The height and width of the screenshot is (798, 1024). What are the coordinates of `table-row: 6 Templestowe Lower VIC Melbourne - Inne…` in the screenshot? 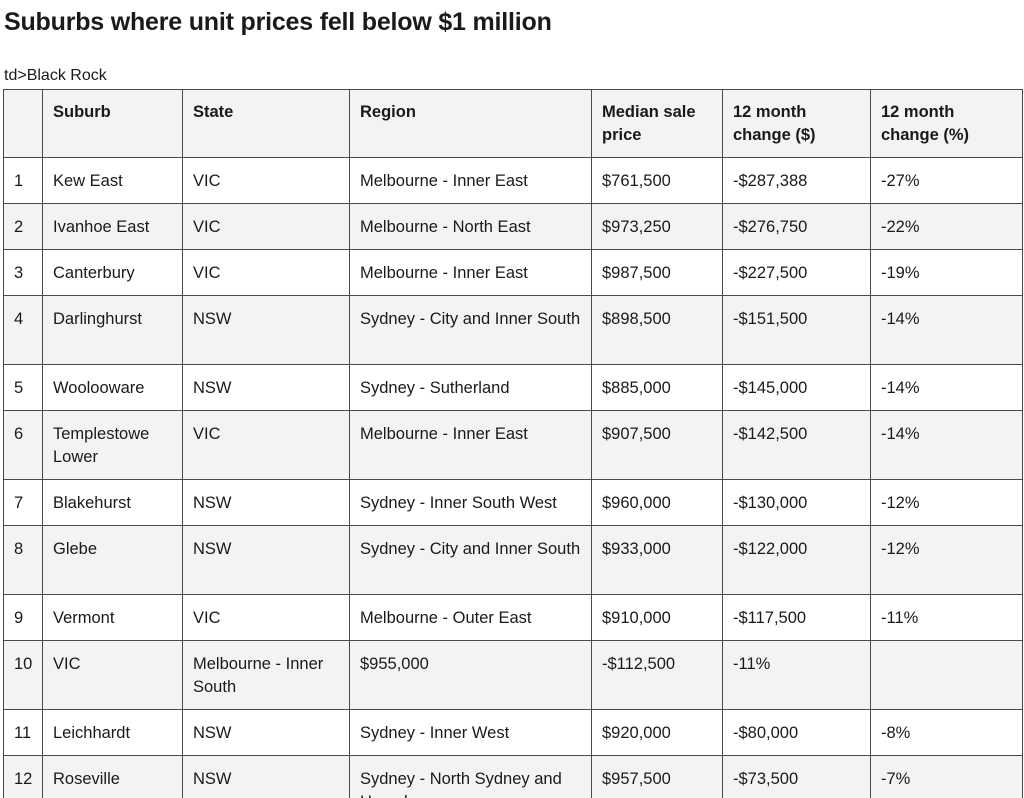 It's located at (513, 445).